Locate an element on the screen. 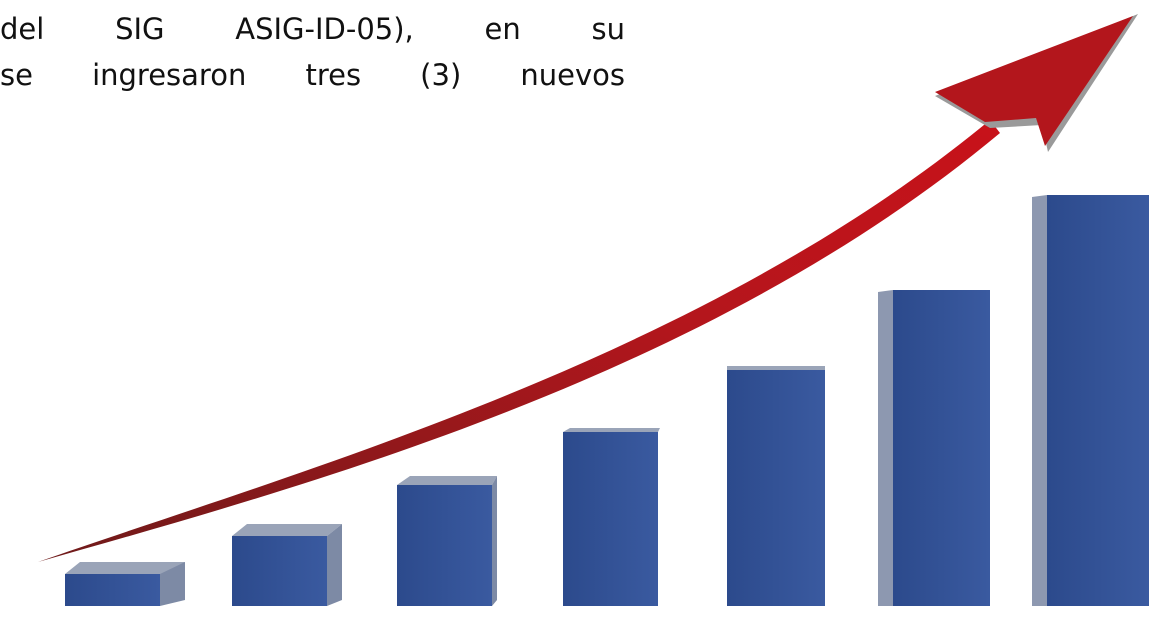 This screenshot has height=625, width=1149. text-line-content: se ingresaron tres (3) nuevos is located at coordinates (312, 75).